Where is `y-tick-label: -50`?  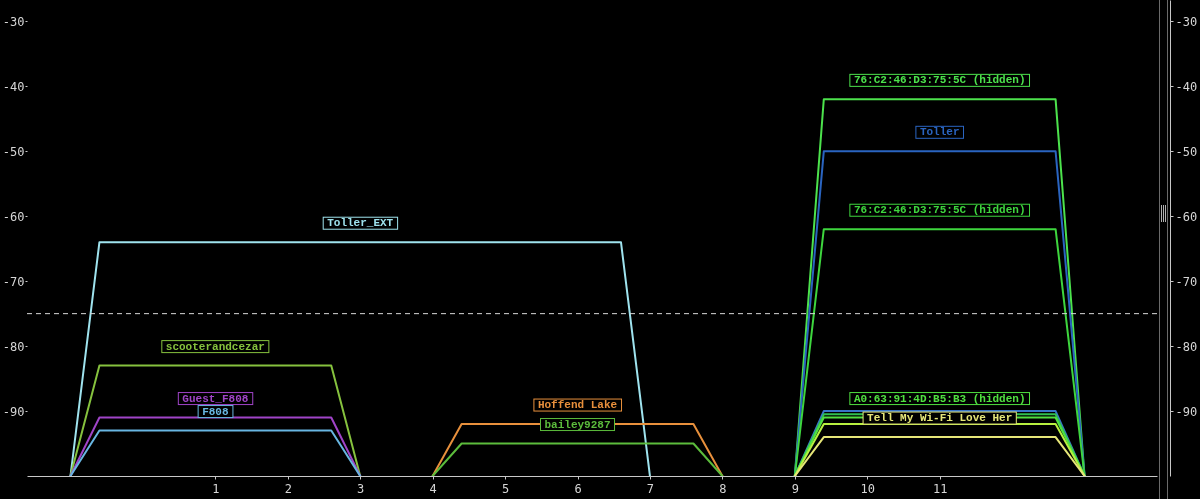
y-tick-label: -50 is located at coordinates (13, 151).